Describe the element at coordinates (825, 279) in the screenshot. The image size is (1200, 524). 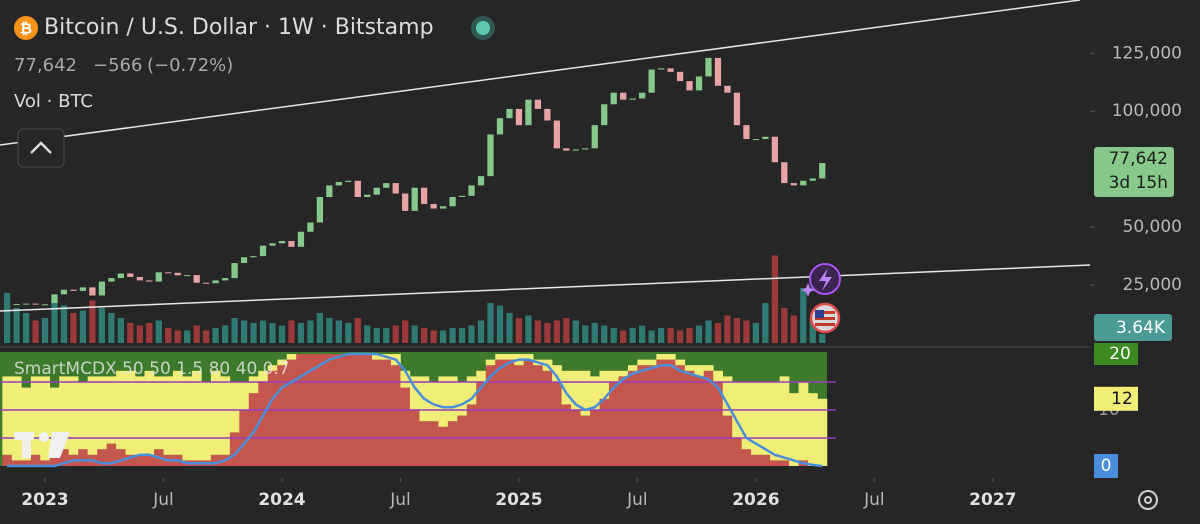
I see `lightning-glyph` at that location.